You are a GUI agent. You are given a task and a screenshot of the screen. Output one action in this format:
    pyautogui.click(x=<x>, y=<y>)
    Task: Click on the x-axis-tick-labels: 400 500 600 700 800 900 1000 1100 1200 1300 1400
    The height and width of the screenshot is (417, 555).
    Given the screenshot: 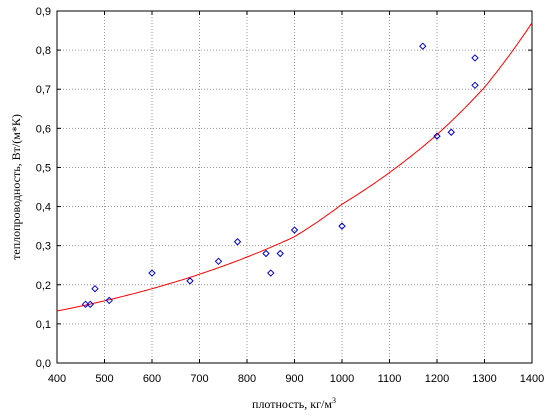 What is the action you would take?
    pyautogui.click(x=296, y=379)
    